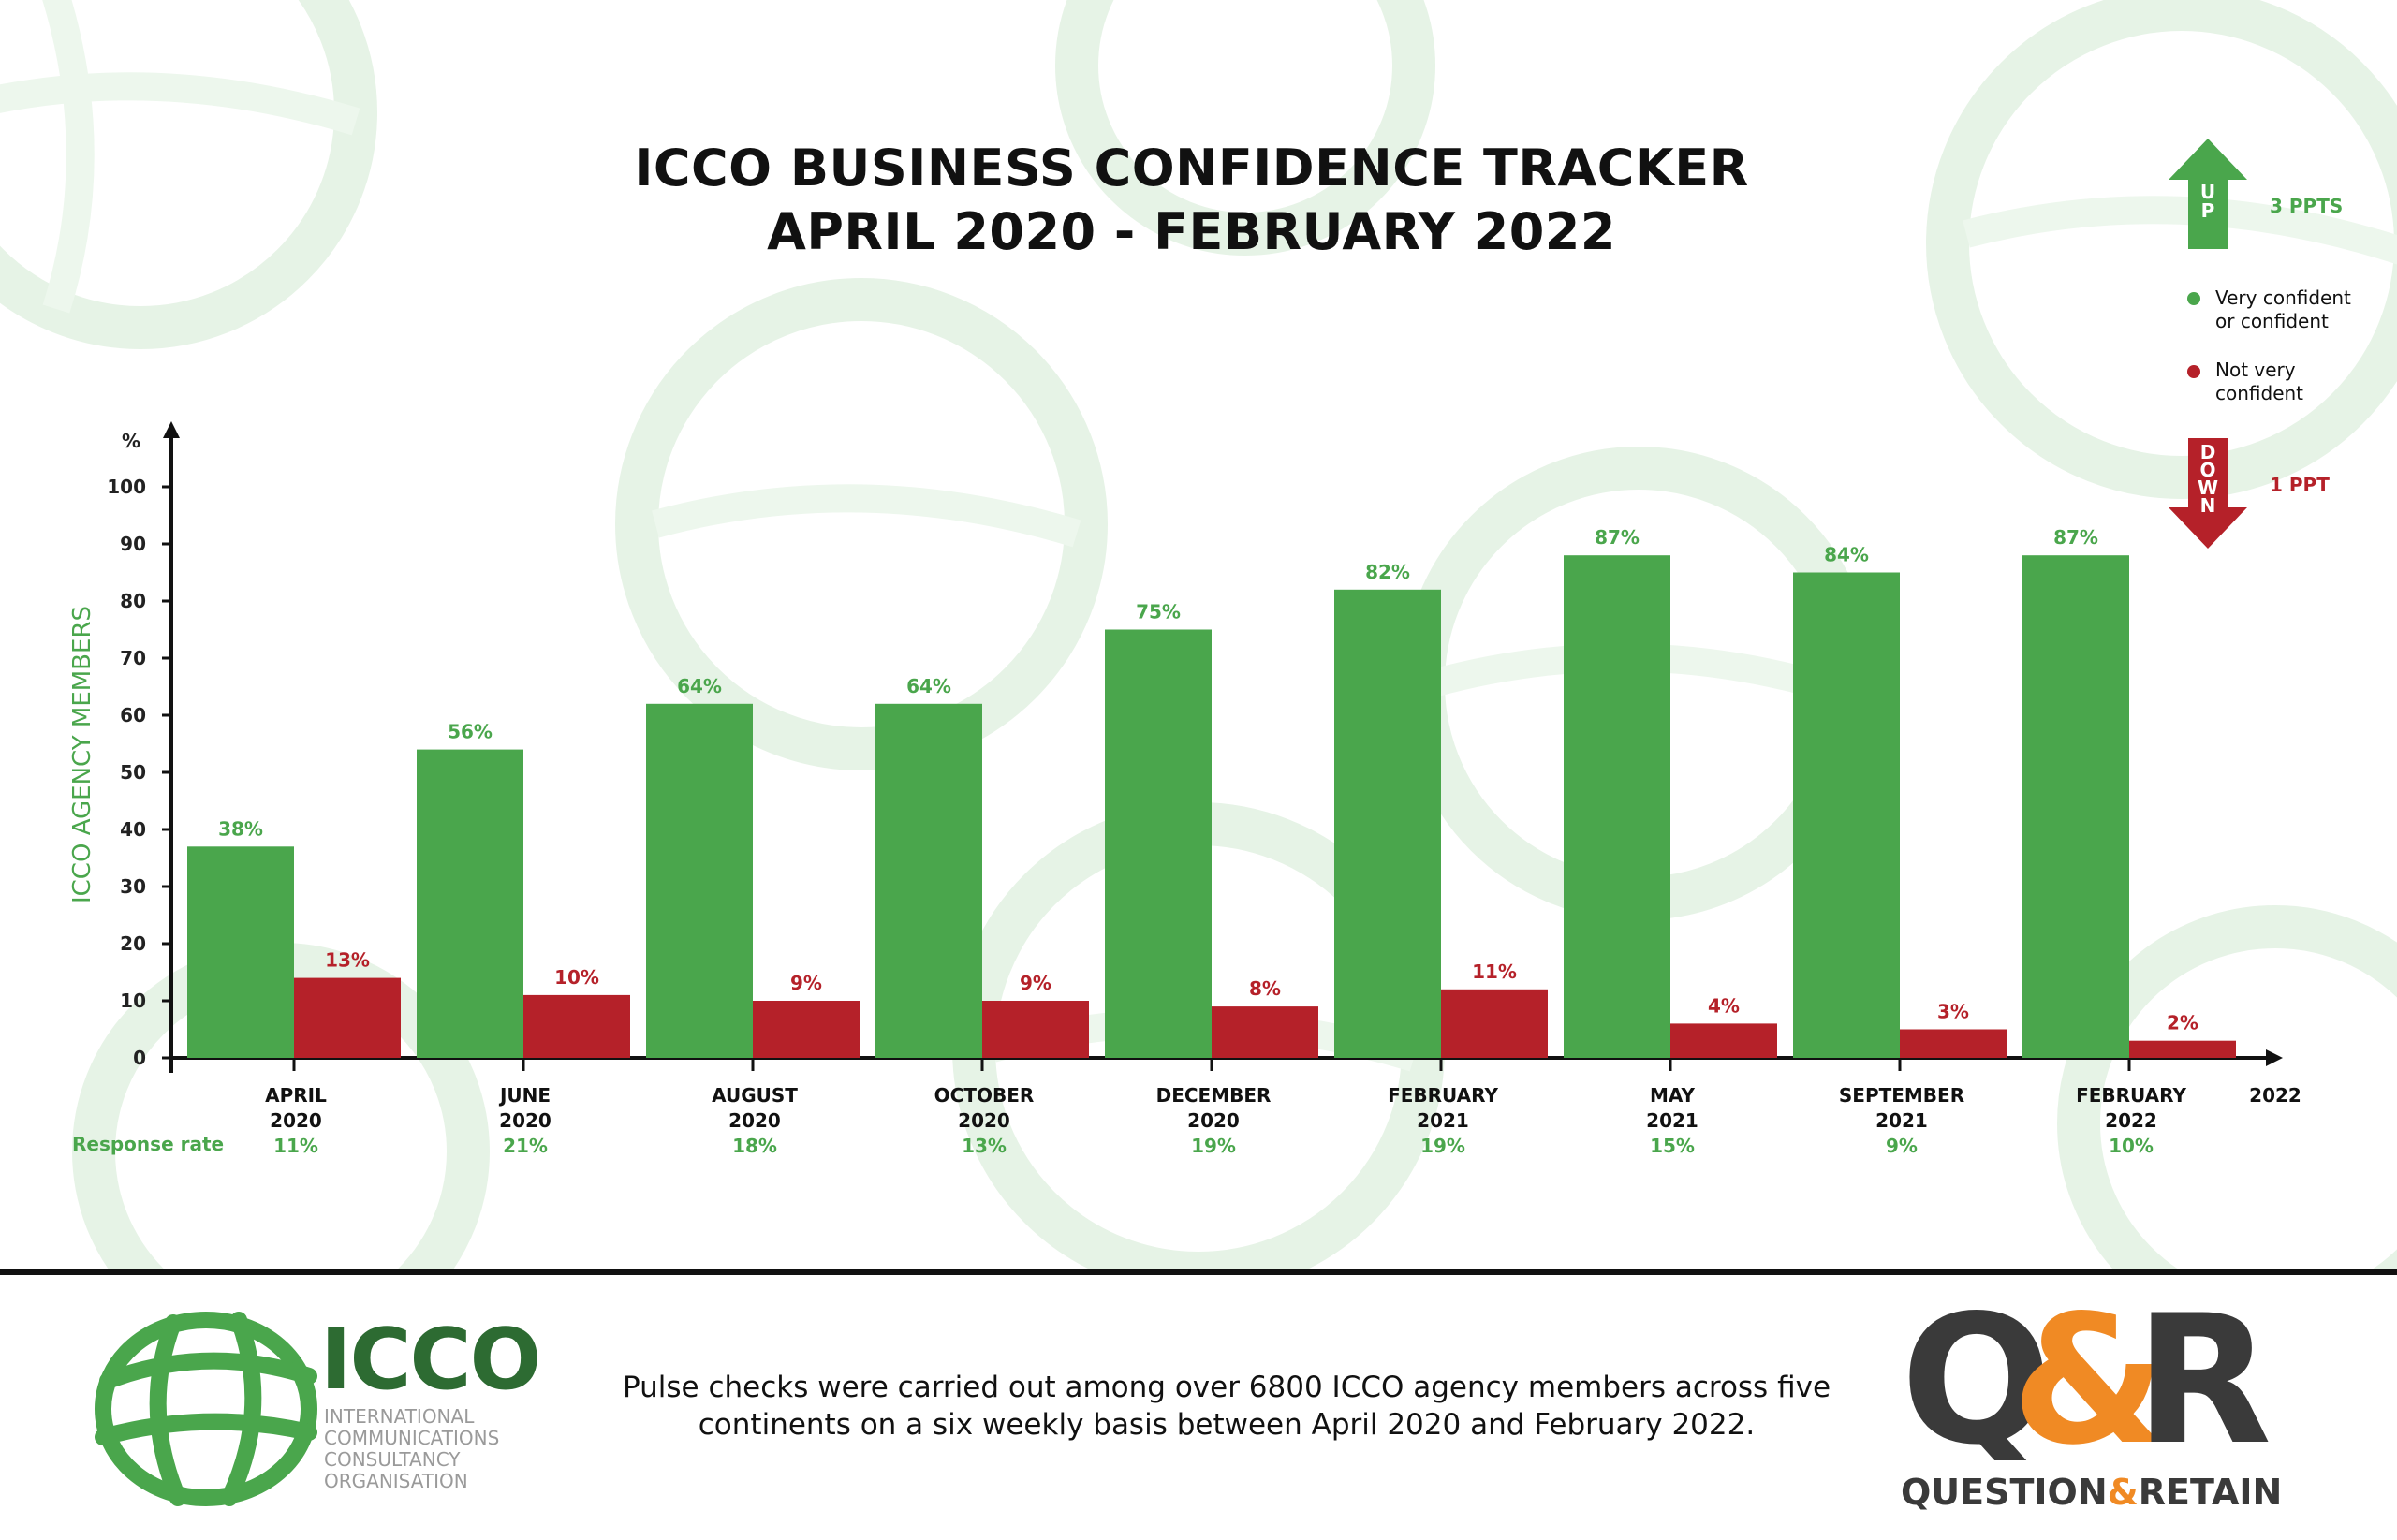 The width and height of the screenshot is (2397, 1540). What do you see at coordinates (1902, 1146) in the screenshot?
I see `response-rate-value: 9%` at bounding box center [1902, 1146].